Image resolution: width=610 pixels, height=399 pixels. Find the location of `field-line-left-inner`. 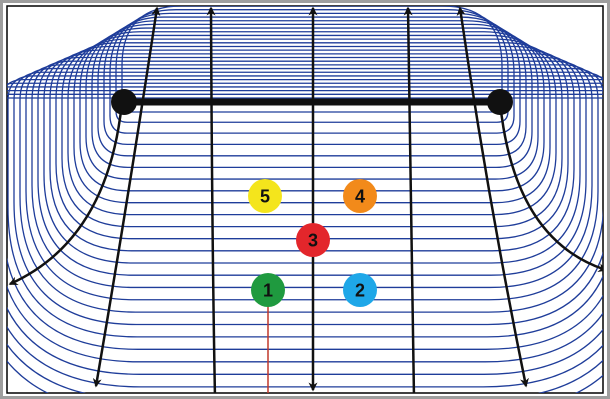

field-line-left-inner is located at coordinates (126, 197).